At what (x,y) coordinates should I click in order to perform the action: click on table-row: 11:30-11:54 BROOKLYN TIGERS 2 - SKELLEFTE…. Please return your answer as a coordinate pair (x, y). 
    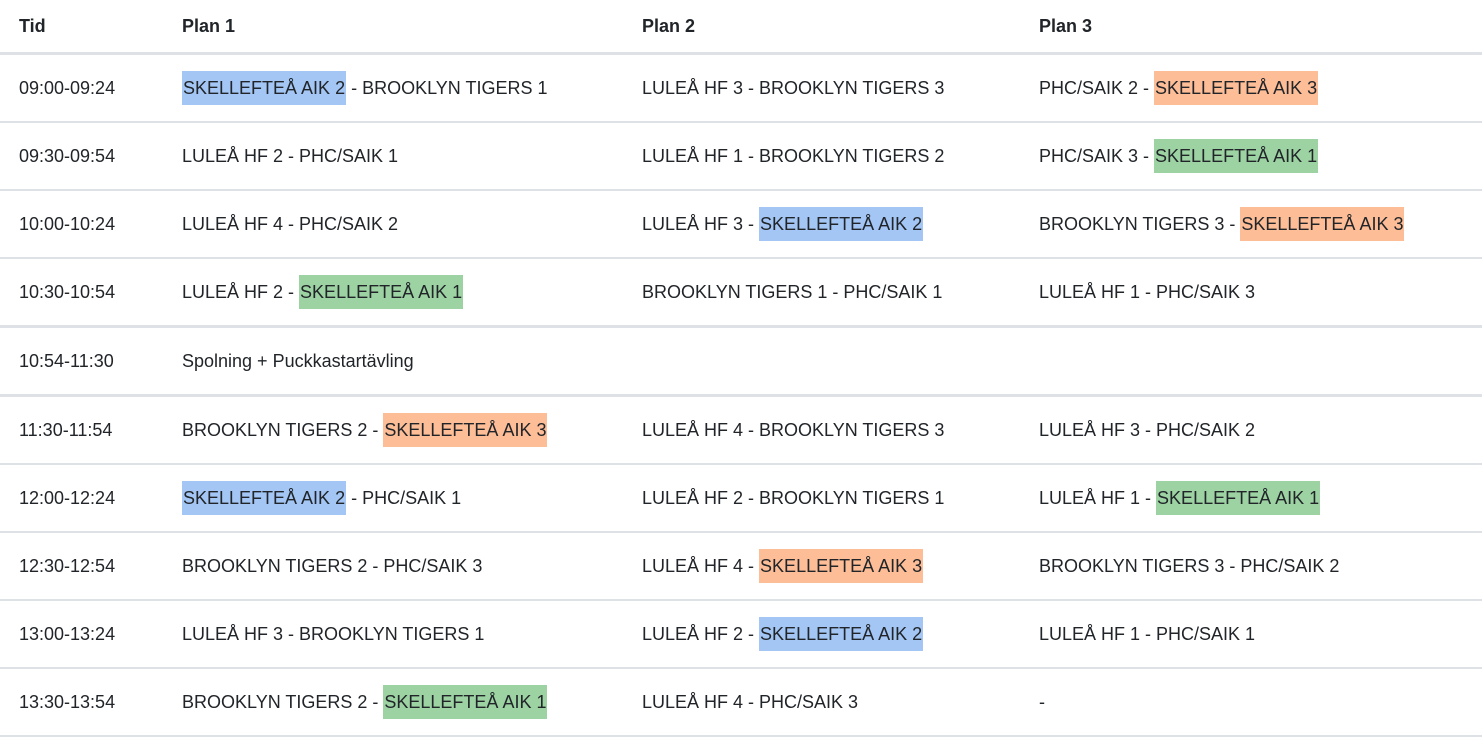
    Looking at the image, I should click on (741, 430).